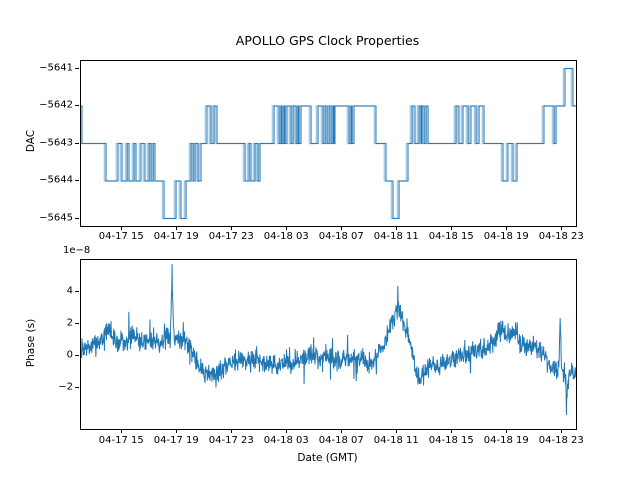  I want to click on phase-offset-text: 1e−8, so click(77, 250).